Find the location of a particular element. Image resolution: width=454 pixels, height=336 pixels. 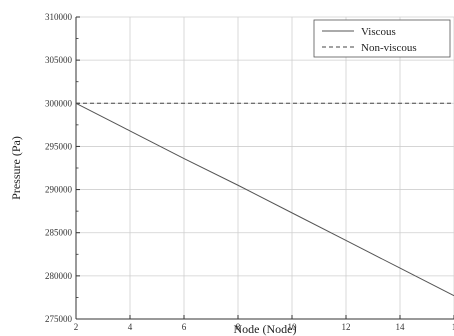

legend-label-viscous: Viscous is located at coordinates (378, 32).